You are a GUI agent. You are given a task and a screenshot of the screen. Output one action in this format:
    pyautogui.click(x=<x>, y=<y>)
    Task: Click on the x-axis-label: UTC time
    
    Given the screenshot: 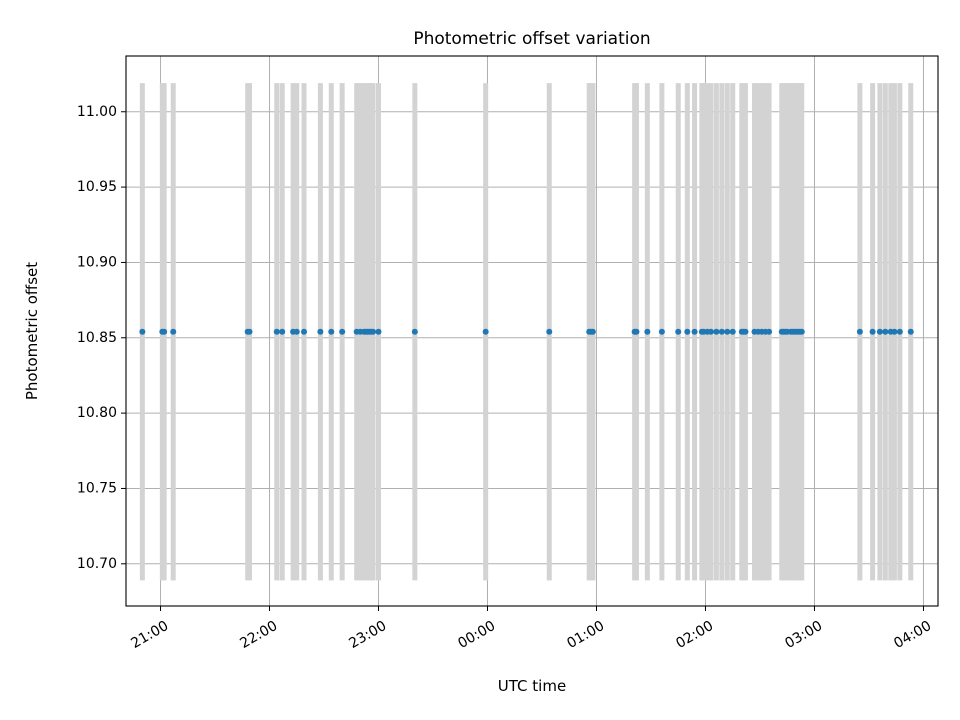 What is the action you would take?
    pyautogui.click(x=532, y=686)
    